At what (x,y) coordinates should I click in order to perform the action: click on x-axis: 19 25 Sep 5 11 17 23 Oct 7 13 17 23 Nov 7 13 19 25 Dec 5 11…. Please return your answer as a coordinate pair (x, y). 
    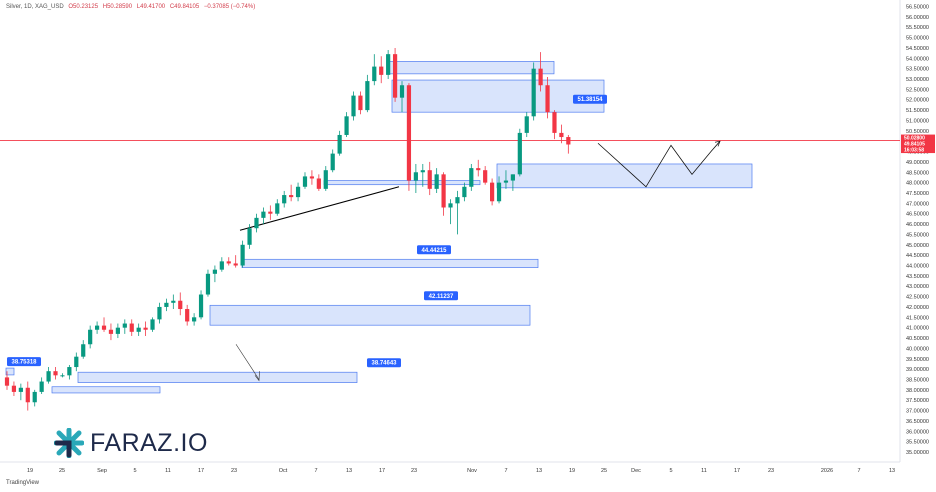
    Looking at the image, I should click on (461, 471).